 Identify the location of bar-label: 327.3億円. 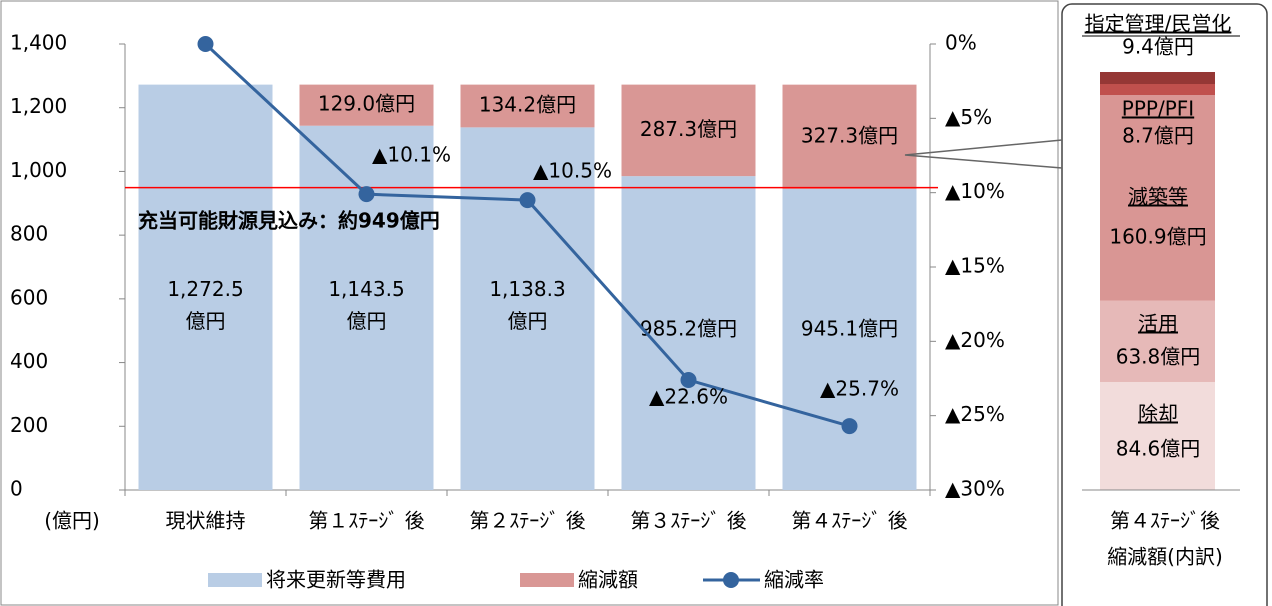
(849, 135).